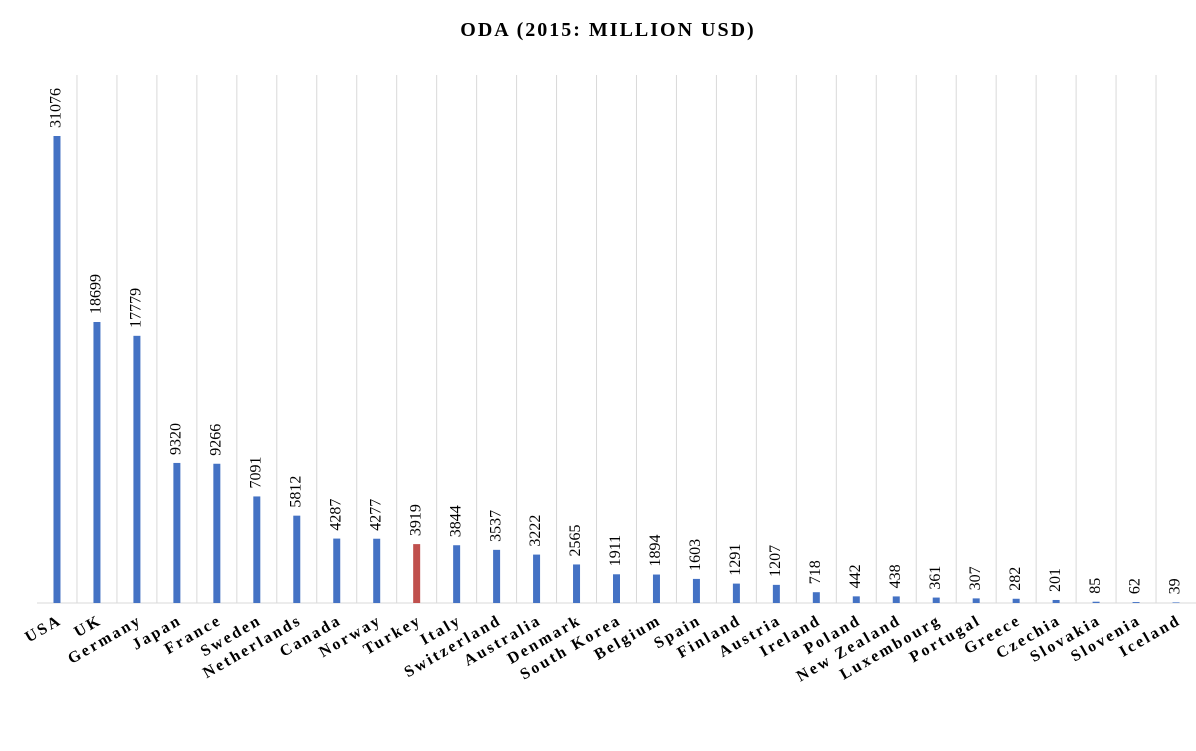  What do you see at coordinates (255, 472) in the screenshot?
I see `value-label: 7091` at bounding box center [255, 472].